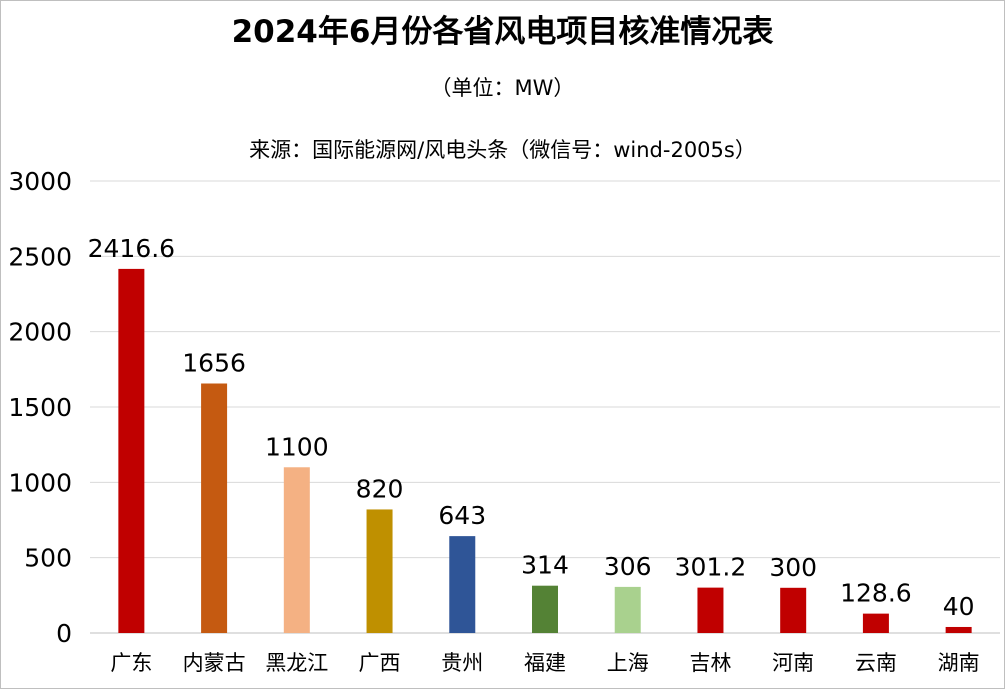 The image size is (1005, 689). What do you see at coordinates (214, 362) in the screenshot?
I see `data-label: 1656` at bounding box center [214, 362].